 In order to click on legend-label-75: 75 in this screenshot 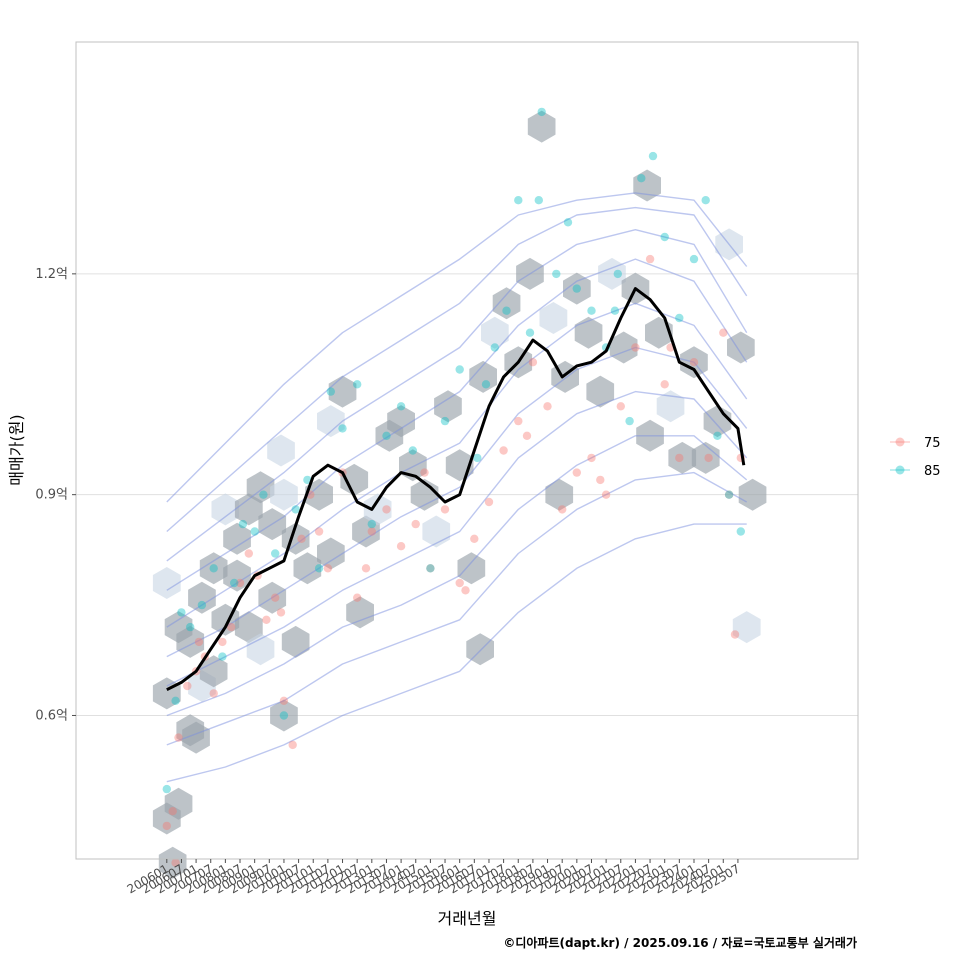, I will do `click(932, 443)`.